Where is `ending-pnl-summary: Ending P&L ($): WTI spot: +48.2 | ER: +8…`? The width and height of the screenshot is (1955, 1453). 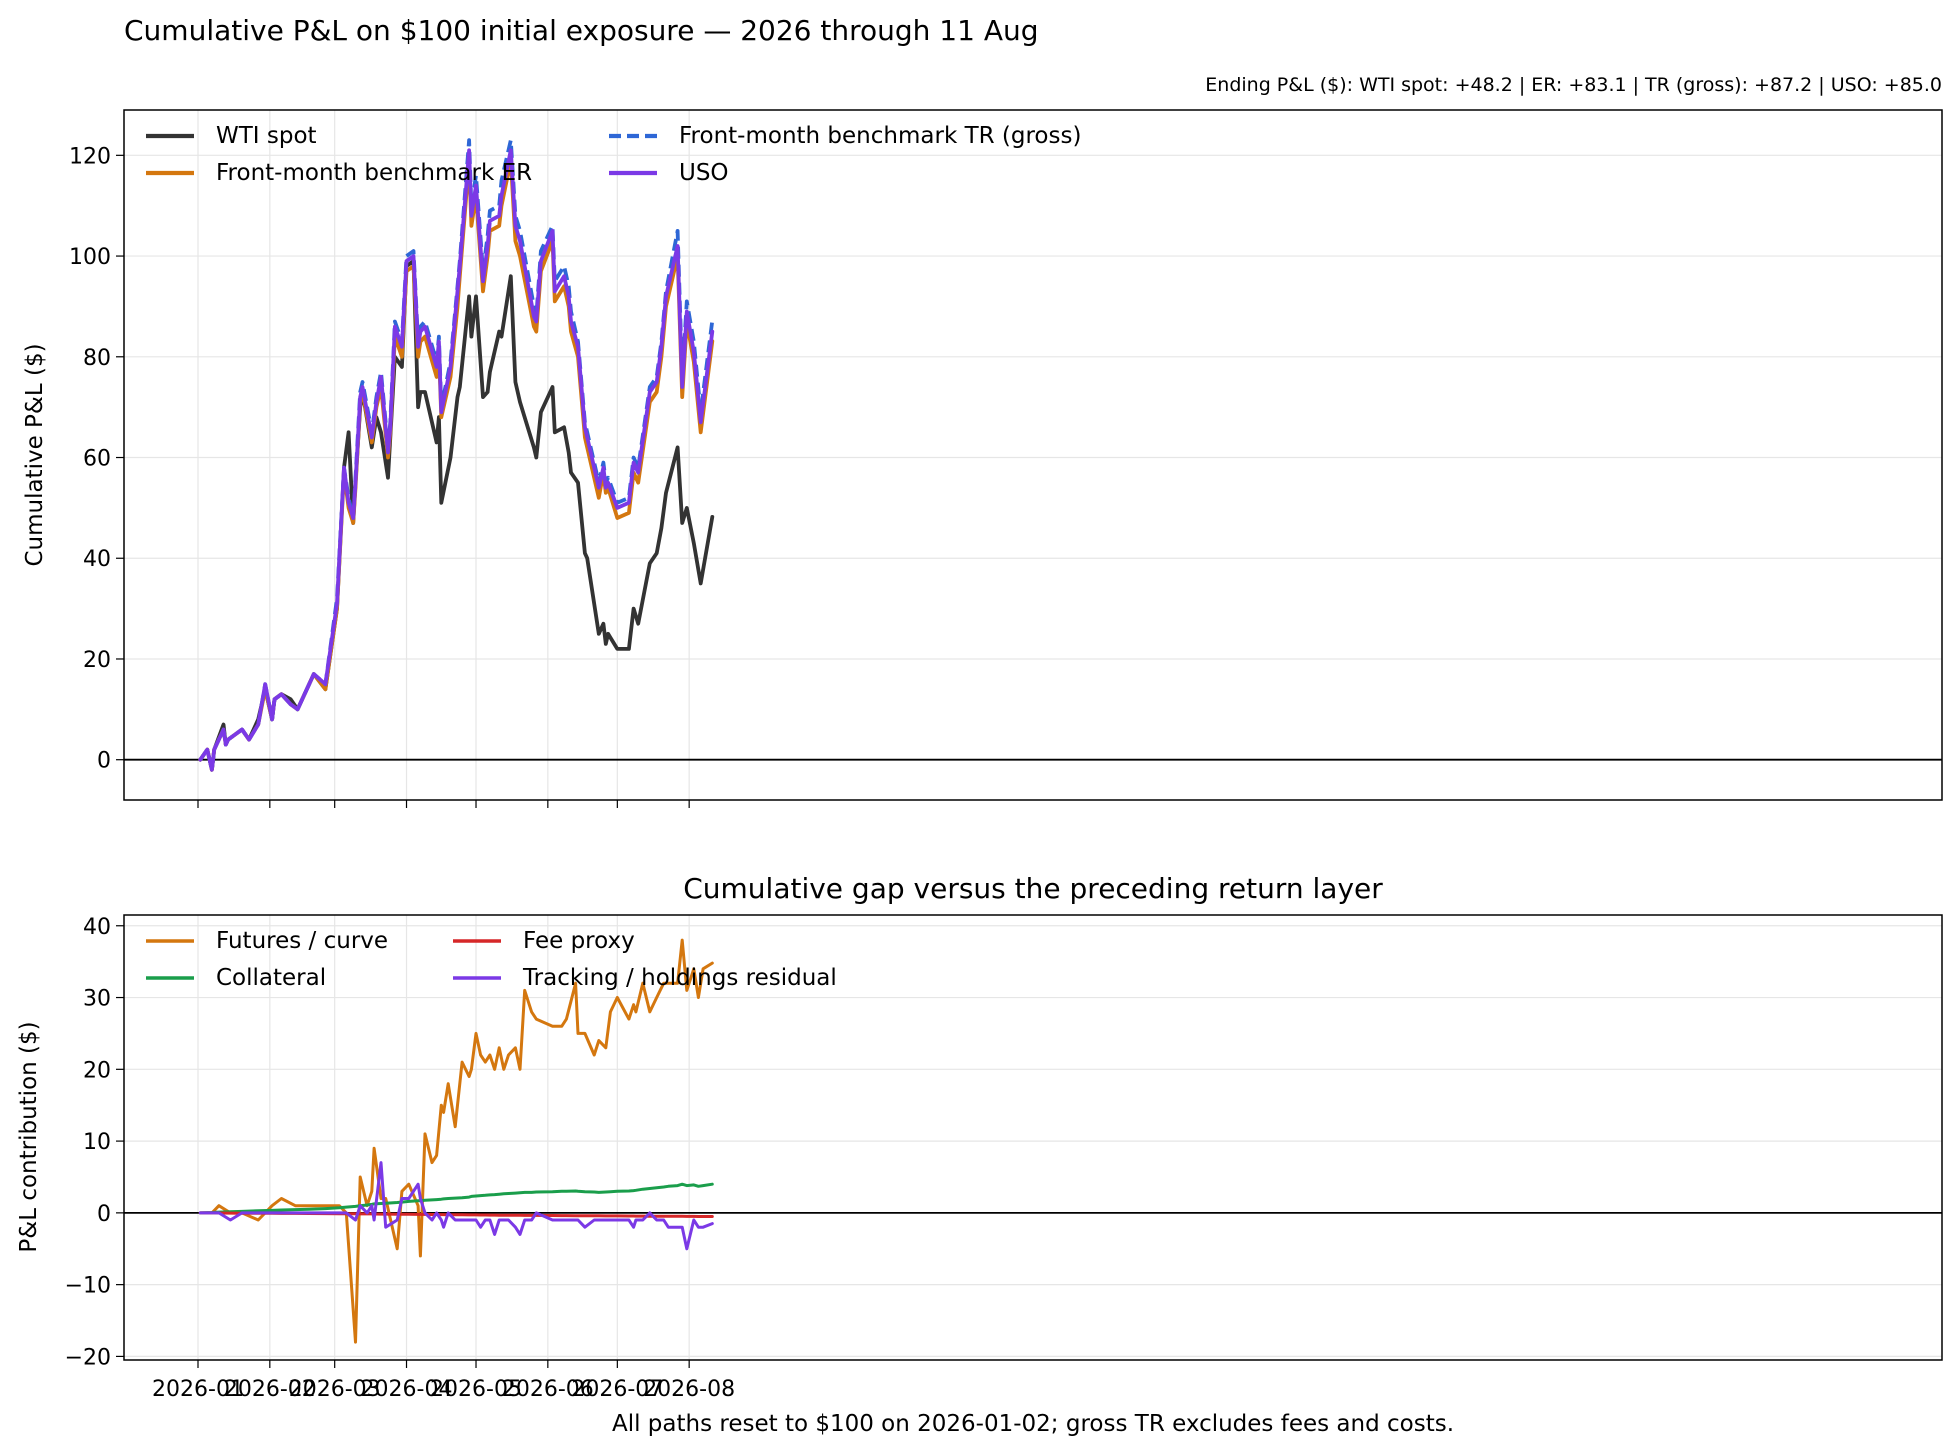
ending-pnl-summary: Ending P&L ($): WTI spot: +48.2 | ER: +8… is located at coordinates (1573, 85).